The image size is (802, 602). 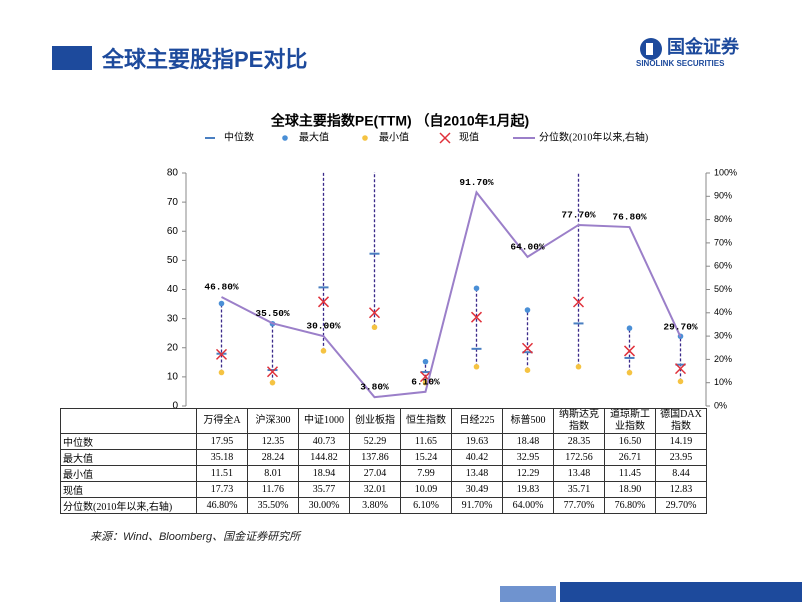 What do you see at coordinates (579, 457) in the screenshot?
I see `table-cell: 172.56` at bounding box center [579, 457].